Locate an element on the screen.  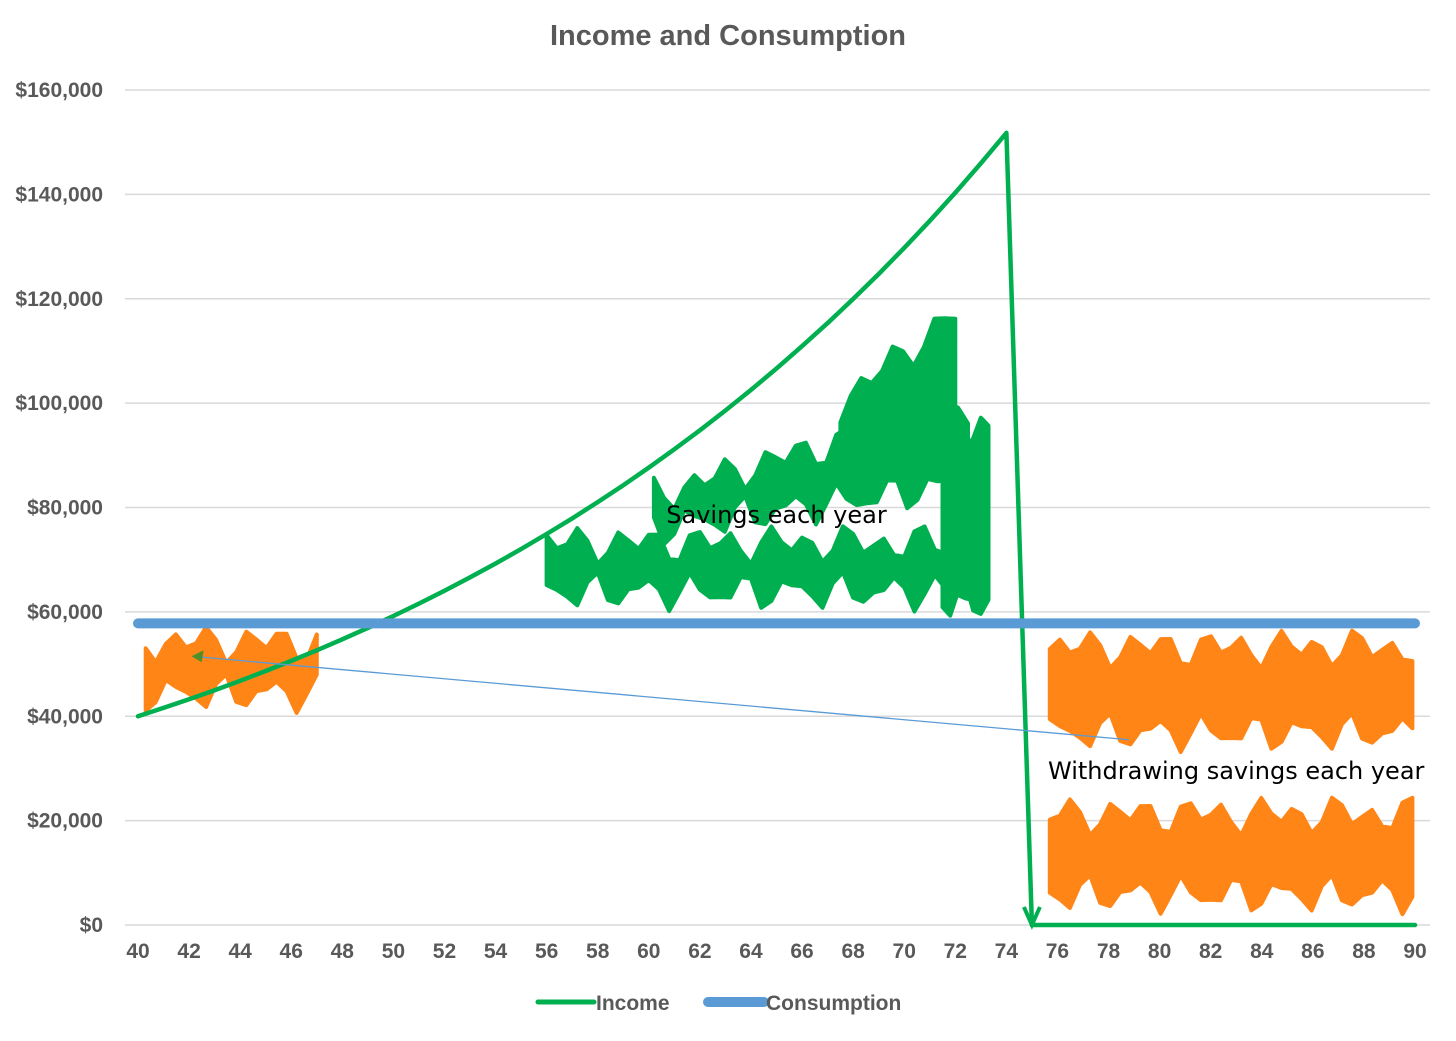
x-tick-label: 58 is located at coordinates (598, 951).